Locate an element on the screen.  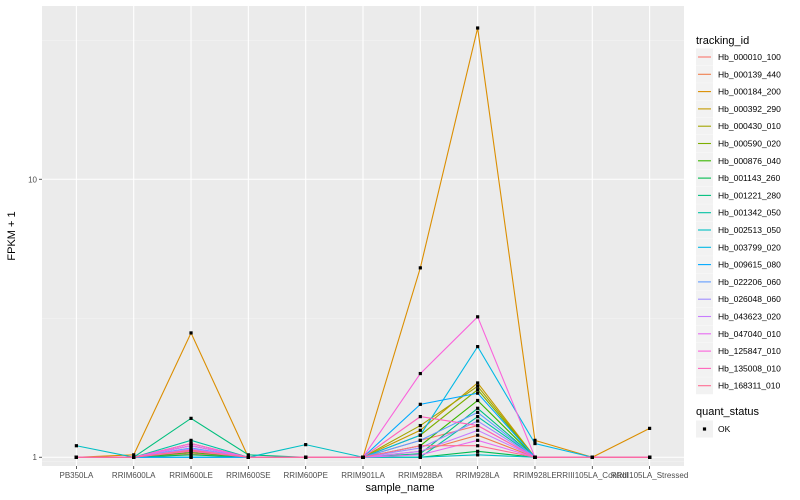
legend-label: Hb_026048_060 is located at coordinates (749, 299).